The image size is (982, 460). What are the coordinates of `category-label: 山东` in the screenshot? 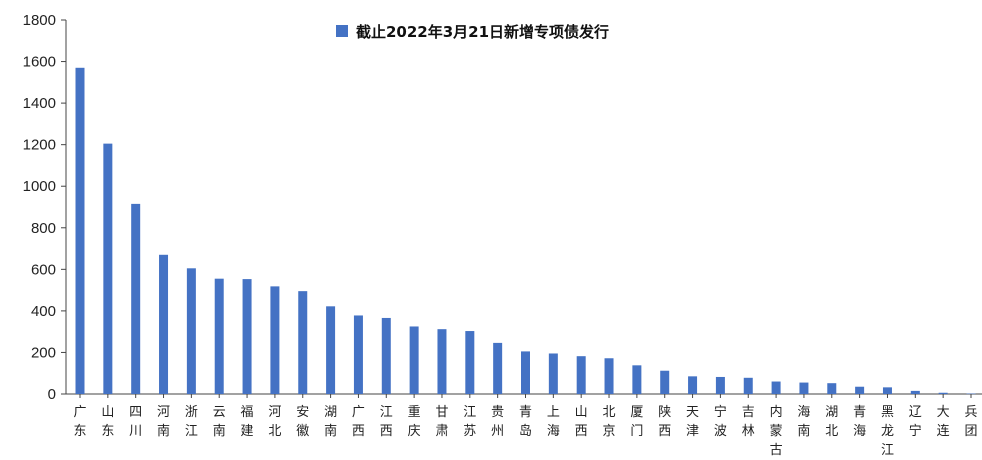 It's located at (107, 422).